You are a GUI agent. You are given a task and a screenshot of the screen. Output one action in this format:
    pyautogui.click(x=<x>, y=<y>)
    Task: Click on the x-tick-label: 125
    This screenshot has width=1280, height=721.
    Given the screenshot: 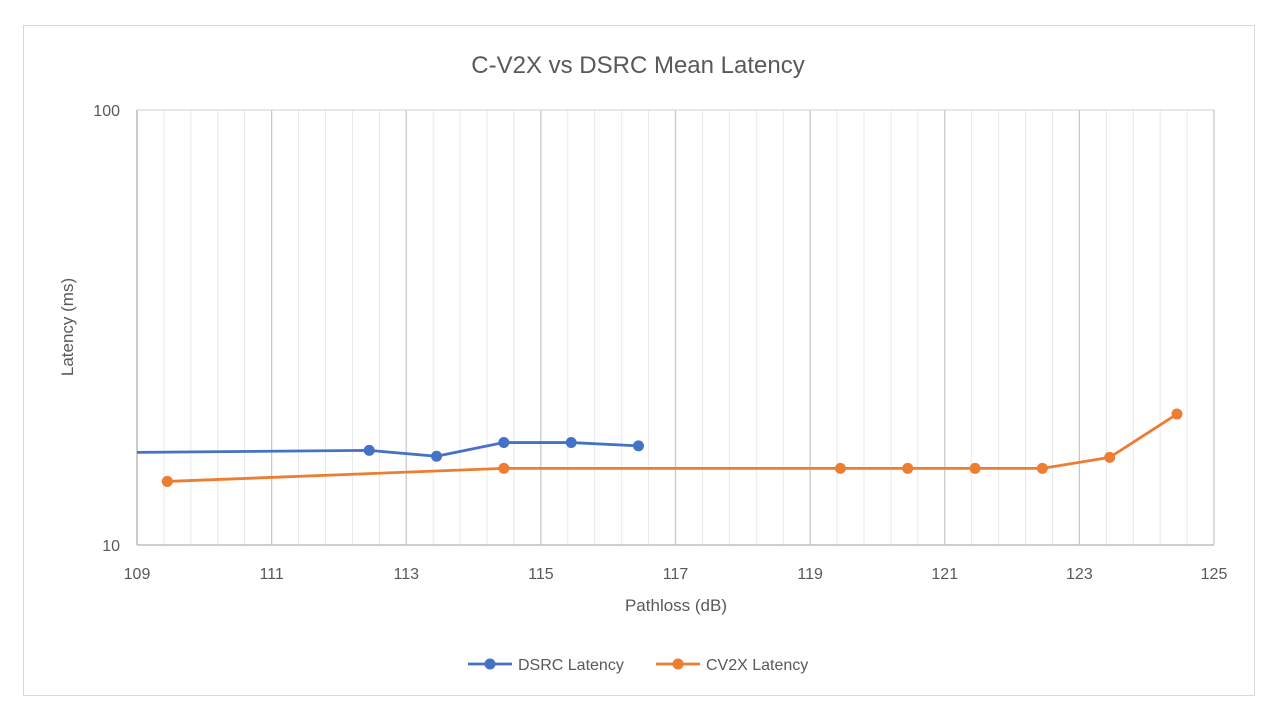 What is the action you would take?
    pyautogui.click(x=1214, y=574)
    